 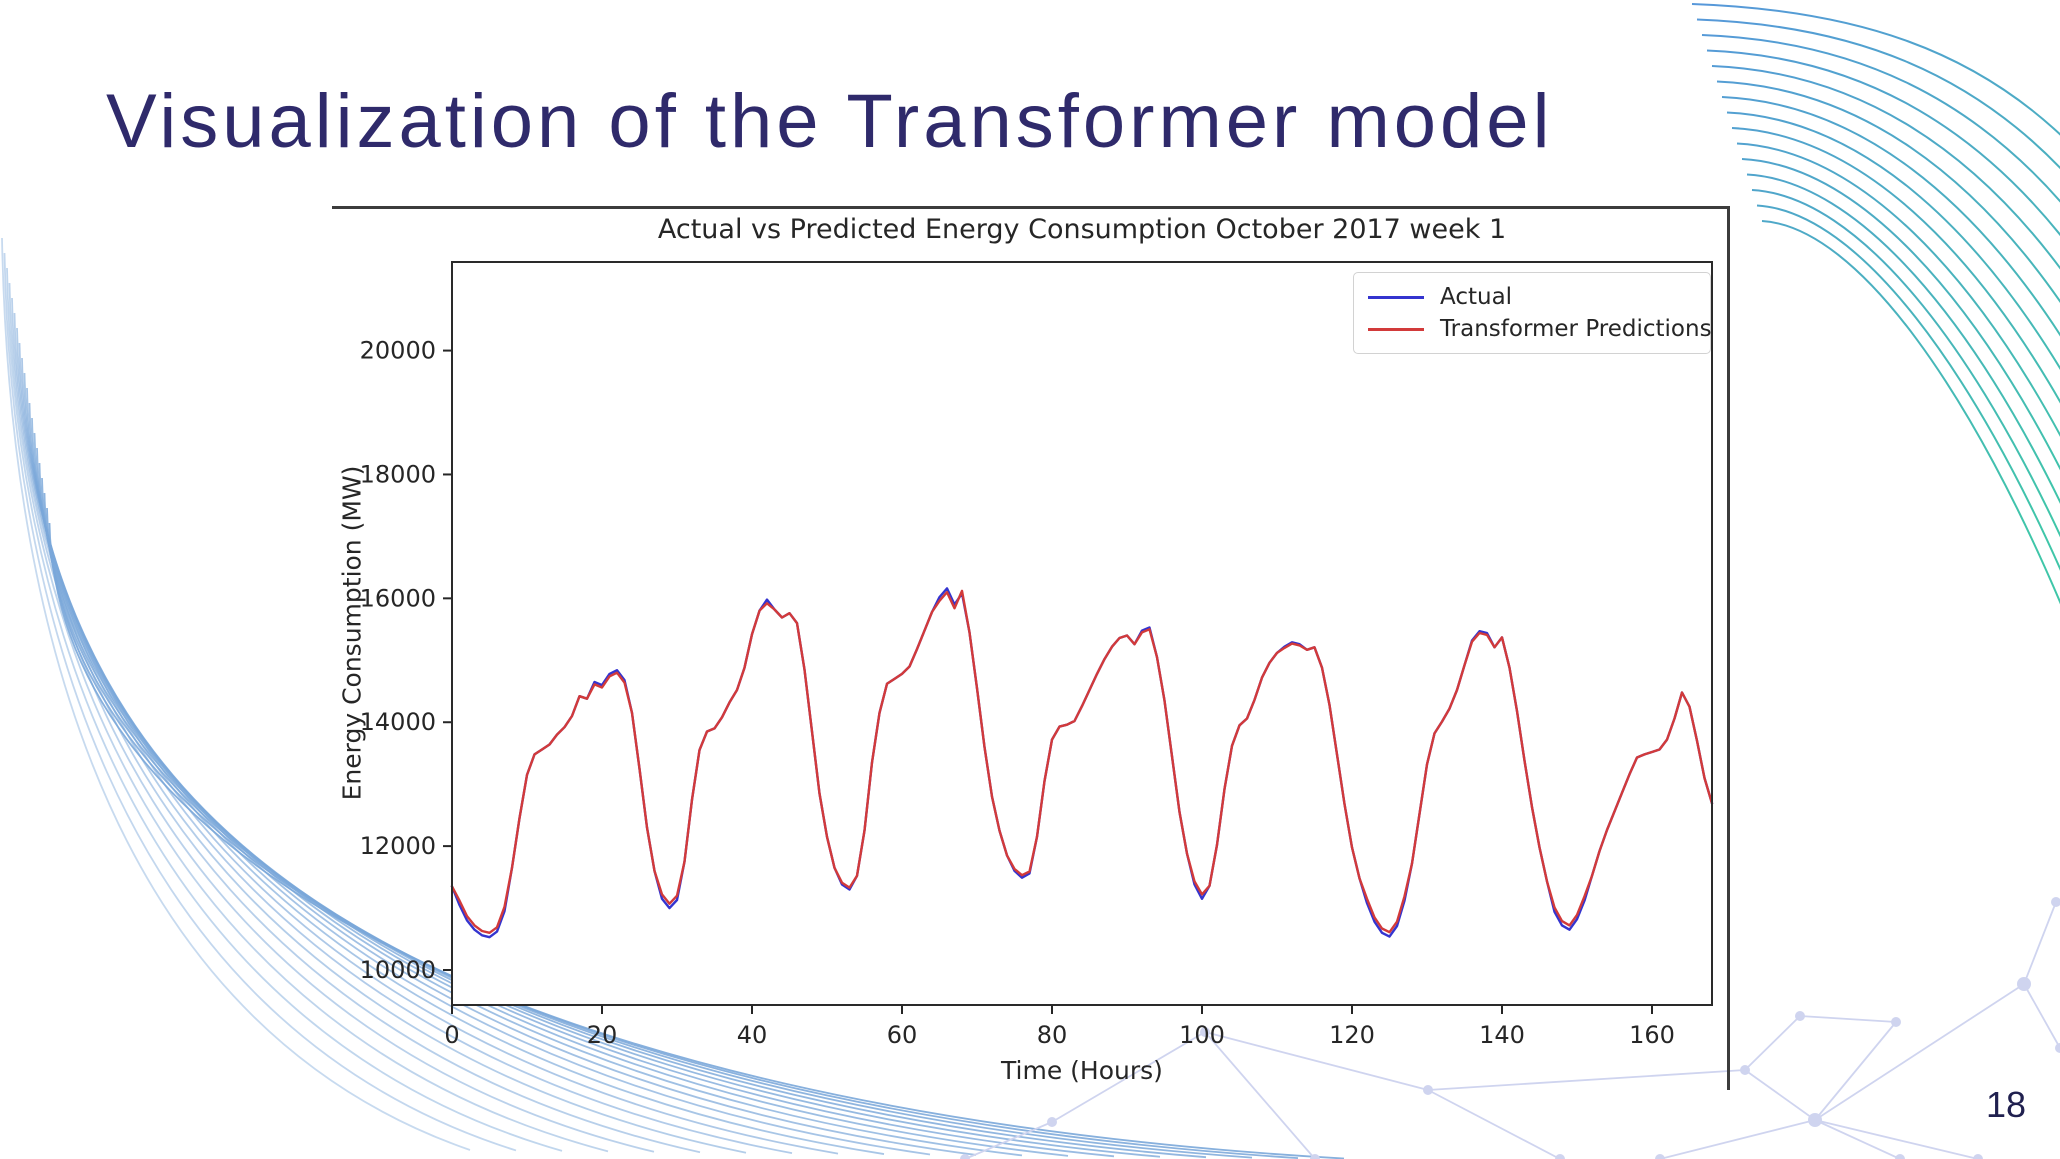 I want to click on figure-frame-top-line, so click(x=1031, y=207).